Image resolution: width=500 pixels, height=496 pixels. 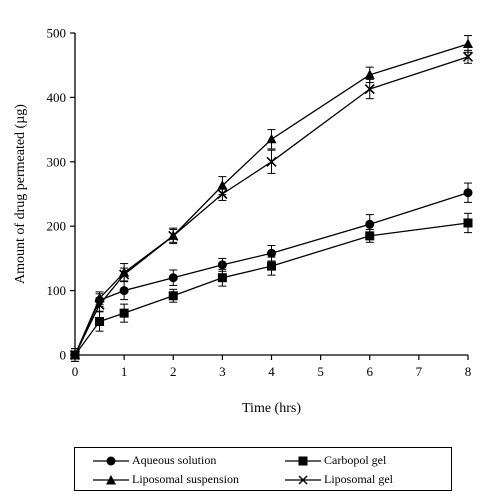 I want to click on circle-marker-icon, so click(x=111, y=460).